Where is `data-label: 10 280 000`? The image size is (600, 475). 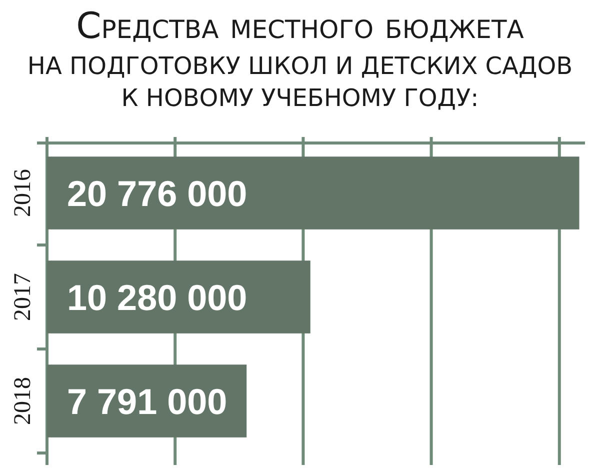
data-label: 10 280 000 is located at coordinates (157, 297).